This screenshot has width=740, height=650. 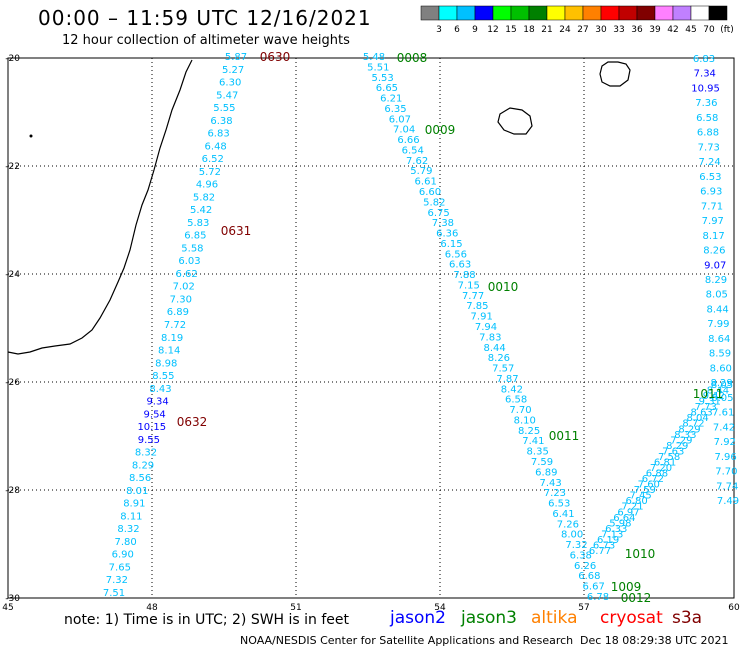 What do you see at coordinates (713, 221) in the screenshot?
I see `wave-height-track-d: 7.97` at bounding box center [713, 221].